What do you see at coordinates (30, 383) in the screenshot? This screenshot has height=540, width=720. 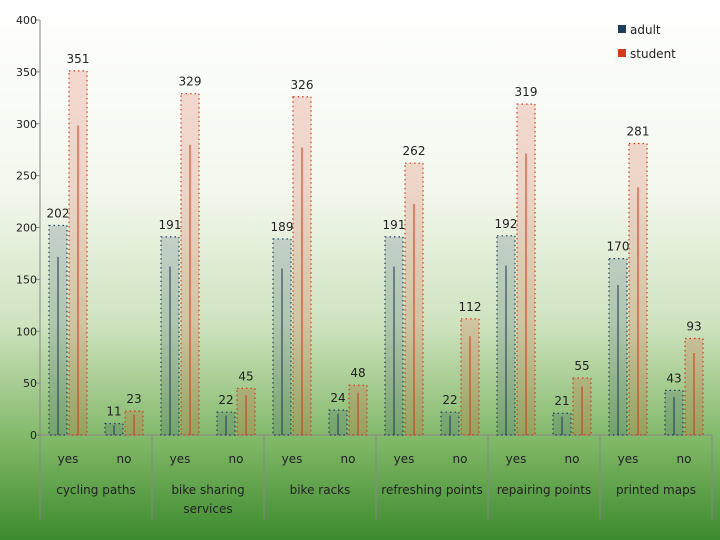 I see `y-tick-label: 50` at bounding box center [30, 383].